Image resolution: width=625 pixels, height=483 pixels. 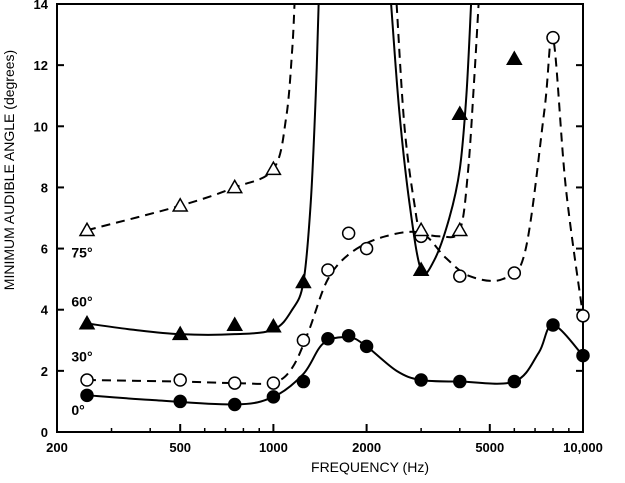 What do you see at coordinates (81, 302) in the screenshot?
I see `series-label: 60°` at bounding box center [81, 302].